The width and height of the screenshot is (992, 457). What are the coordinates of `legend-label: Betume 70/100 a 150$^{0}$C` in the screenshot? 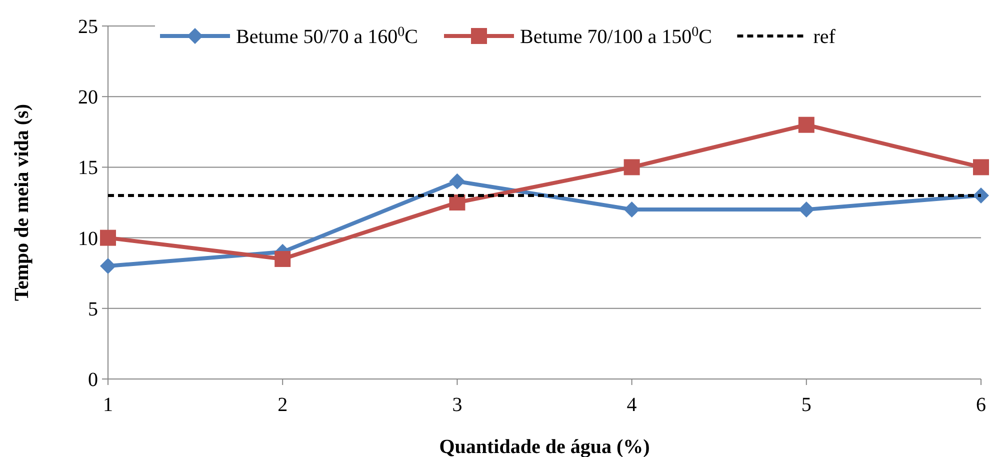 It's located at (616, 36).